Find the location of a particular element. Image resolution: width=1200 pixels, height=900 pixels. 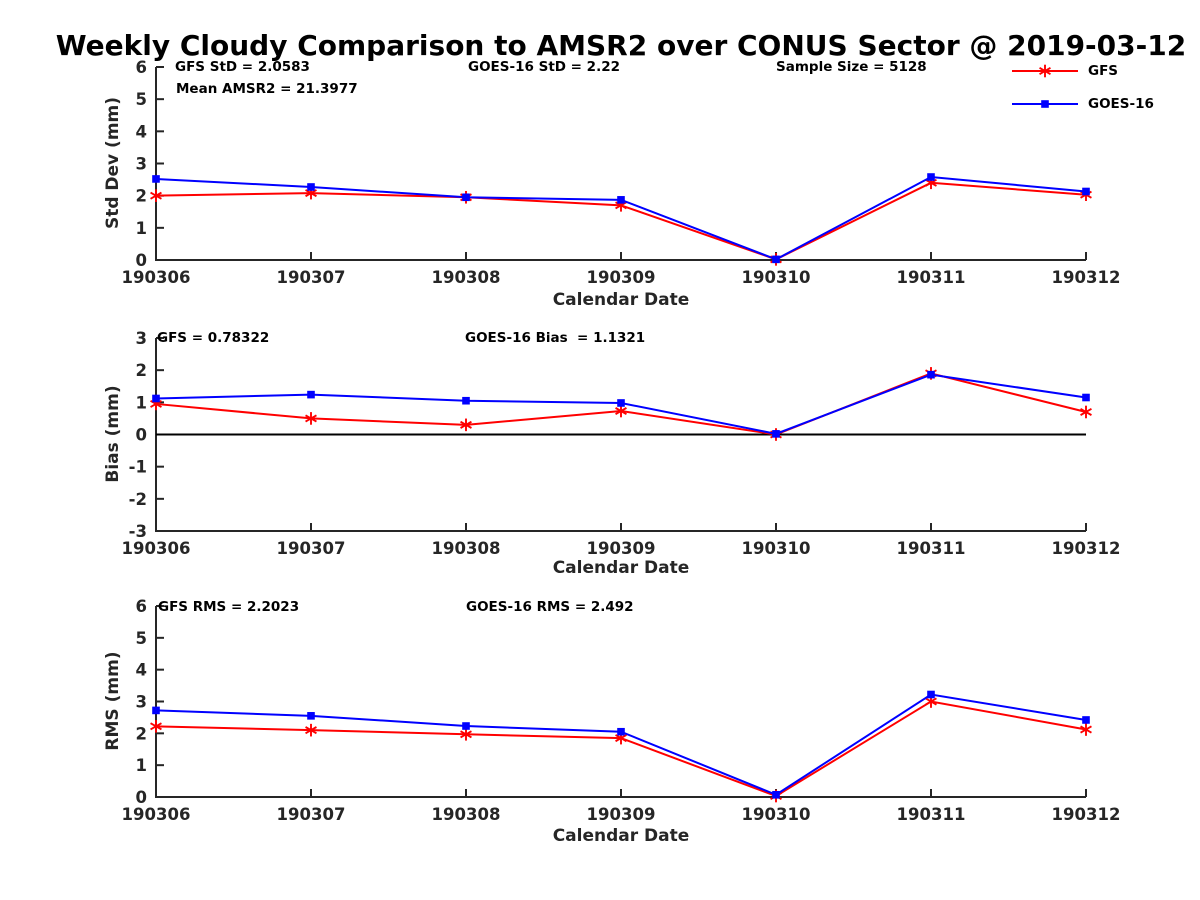

rms-x-axis-label: Calendar Date is located at coordinates (621, 836).